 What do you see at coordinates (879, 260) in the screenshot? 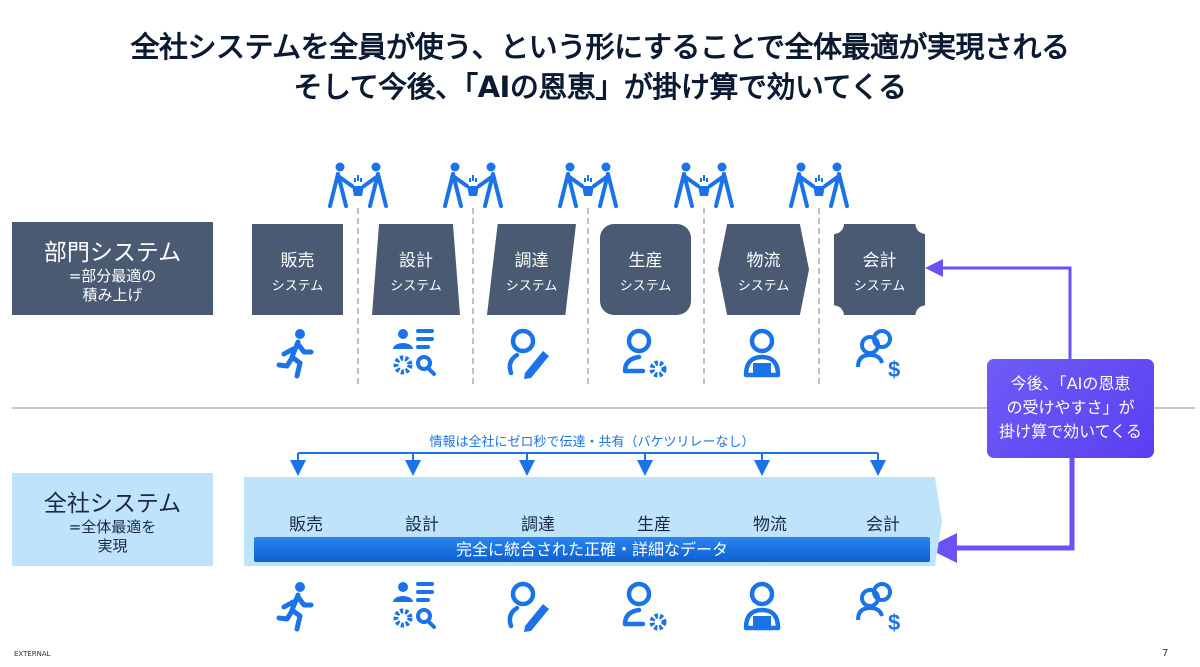
I see `system-name: 会計` at bounding box center [879, 260].